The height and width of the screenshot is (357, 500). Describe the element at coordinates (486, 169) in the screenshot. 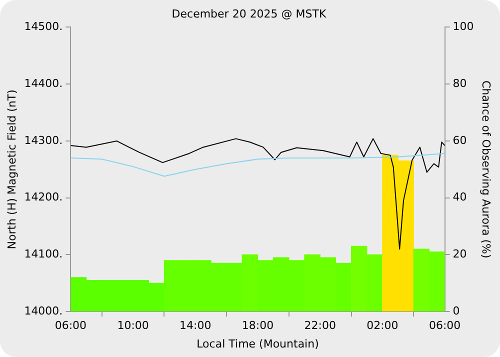

I see `y2-axis-title: Chance of Observing Aurora (%)` at that location.